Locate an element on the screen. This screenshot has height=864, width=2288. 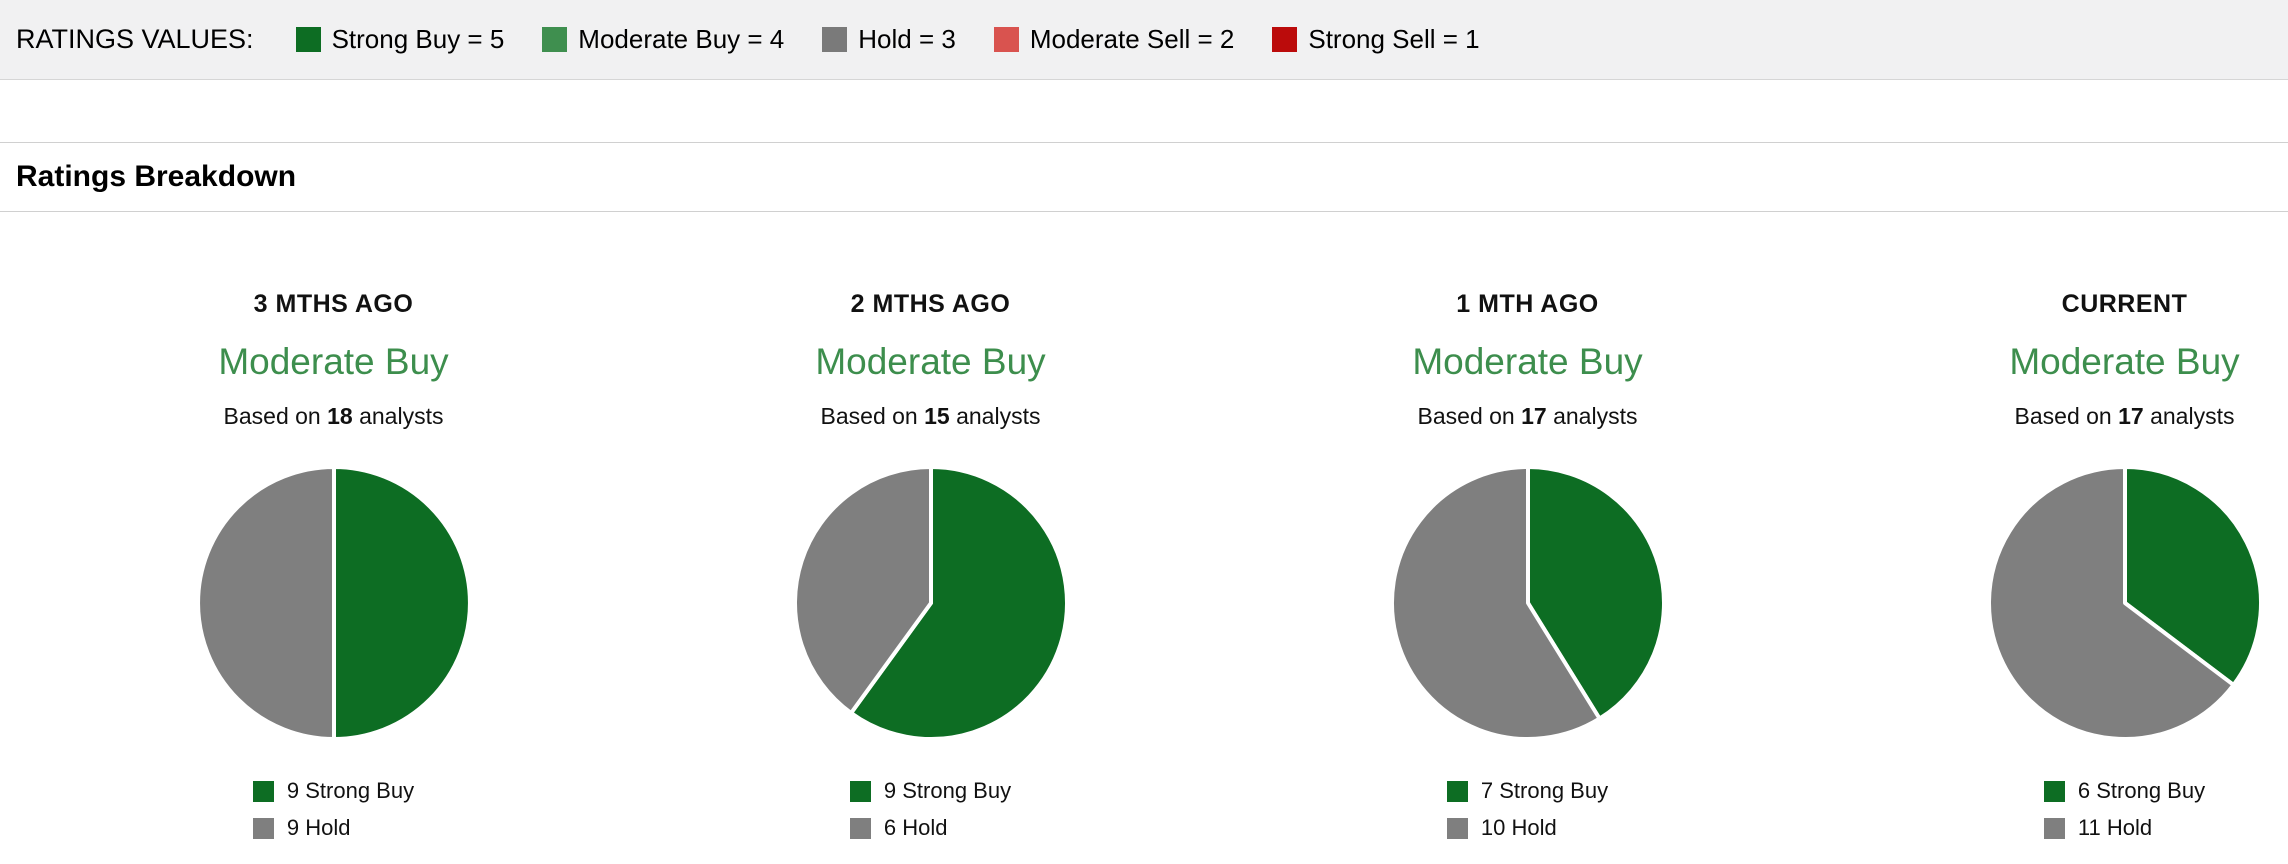
legend-label: 6 Strong Buy is located at coordinates (2141, 790).